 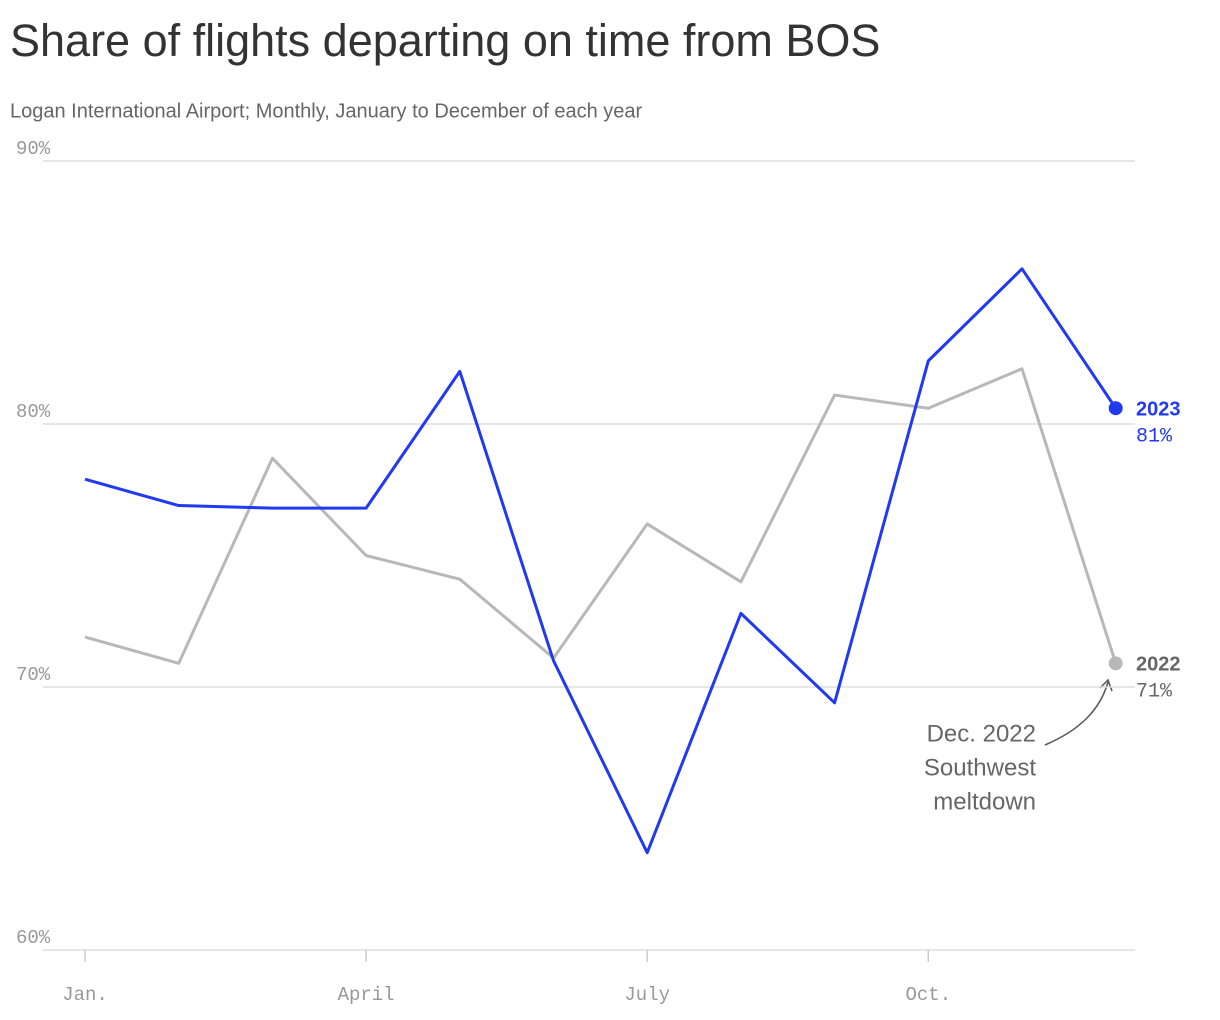 What do you see at coordinates (928, 995) in the screenshot?
I see `x-tick-label: Oct.` at bounding box center [928, 995].